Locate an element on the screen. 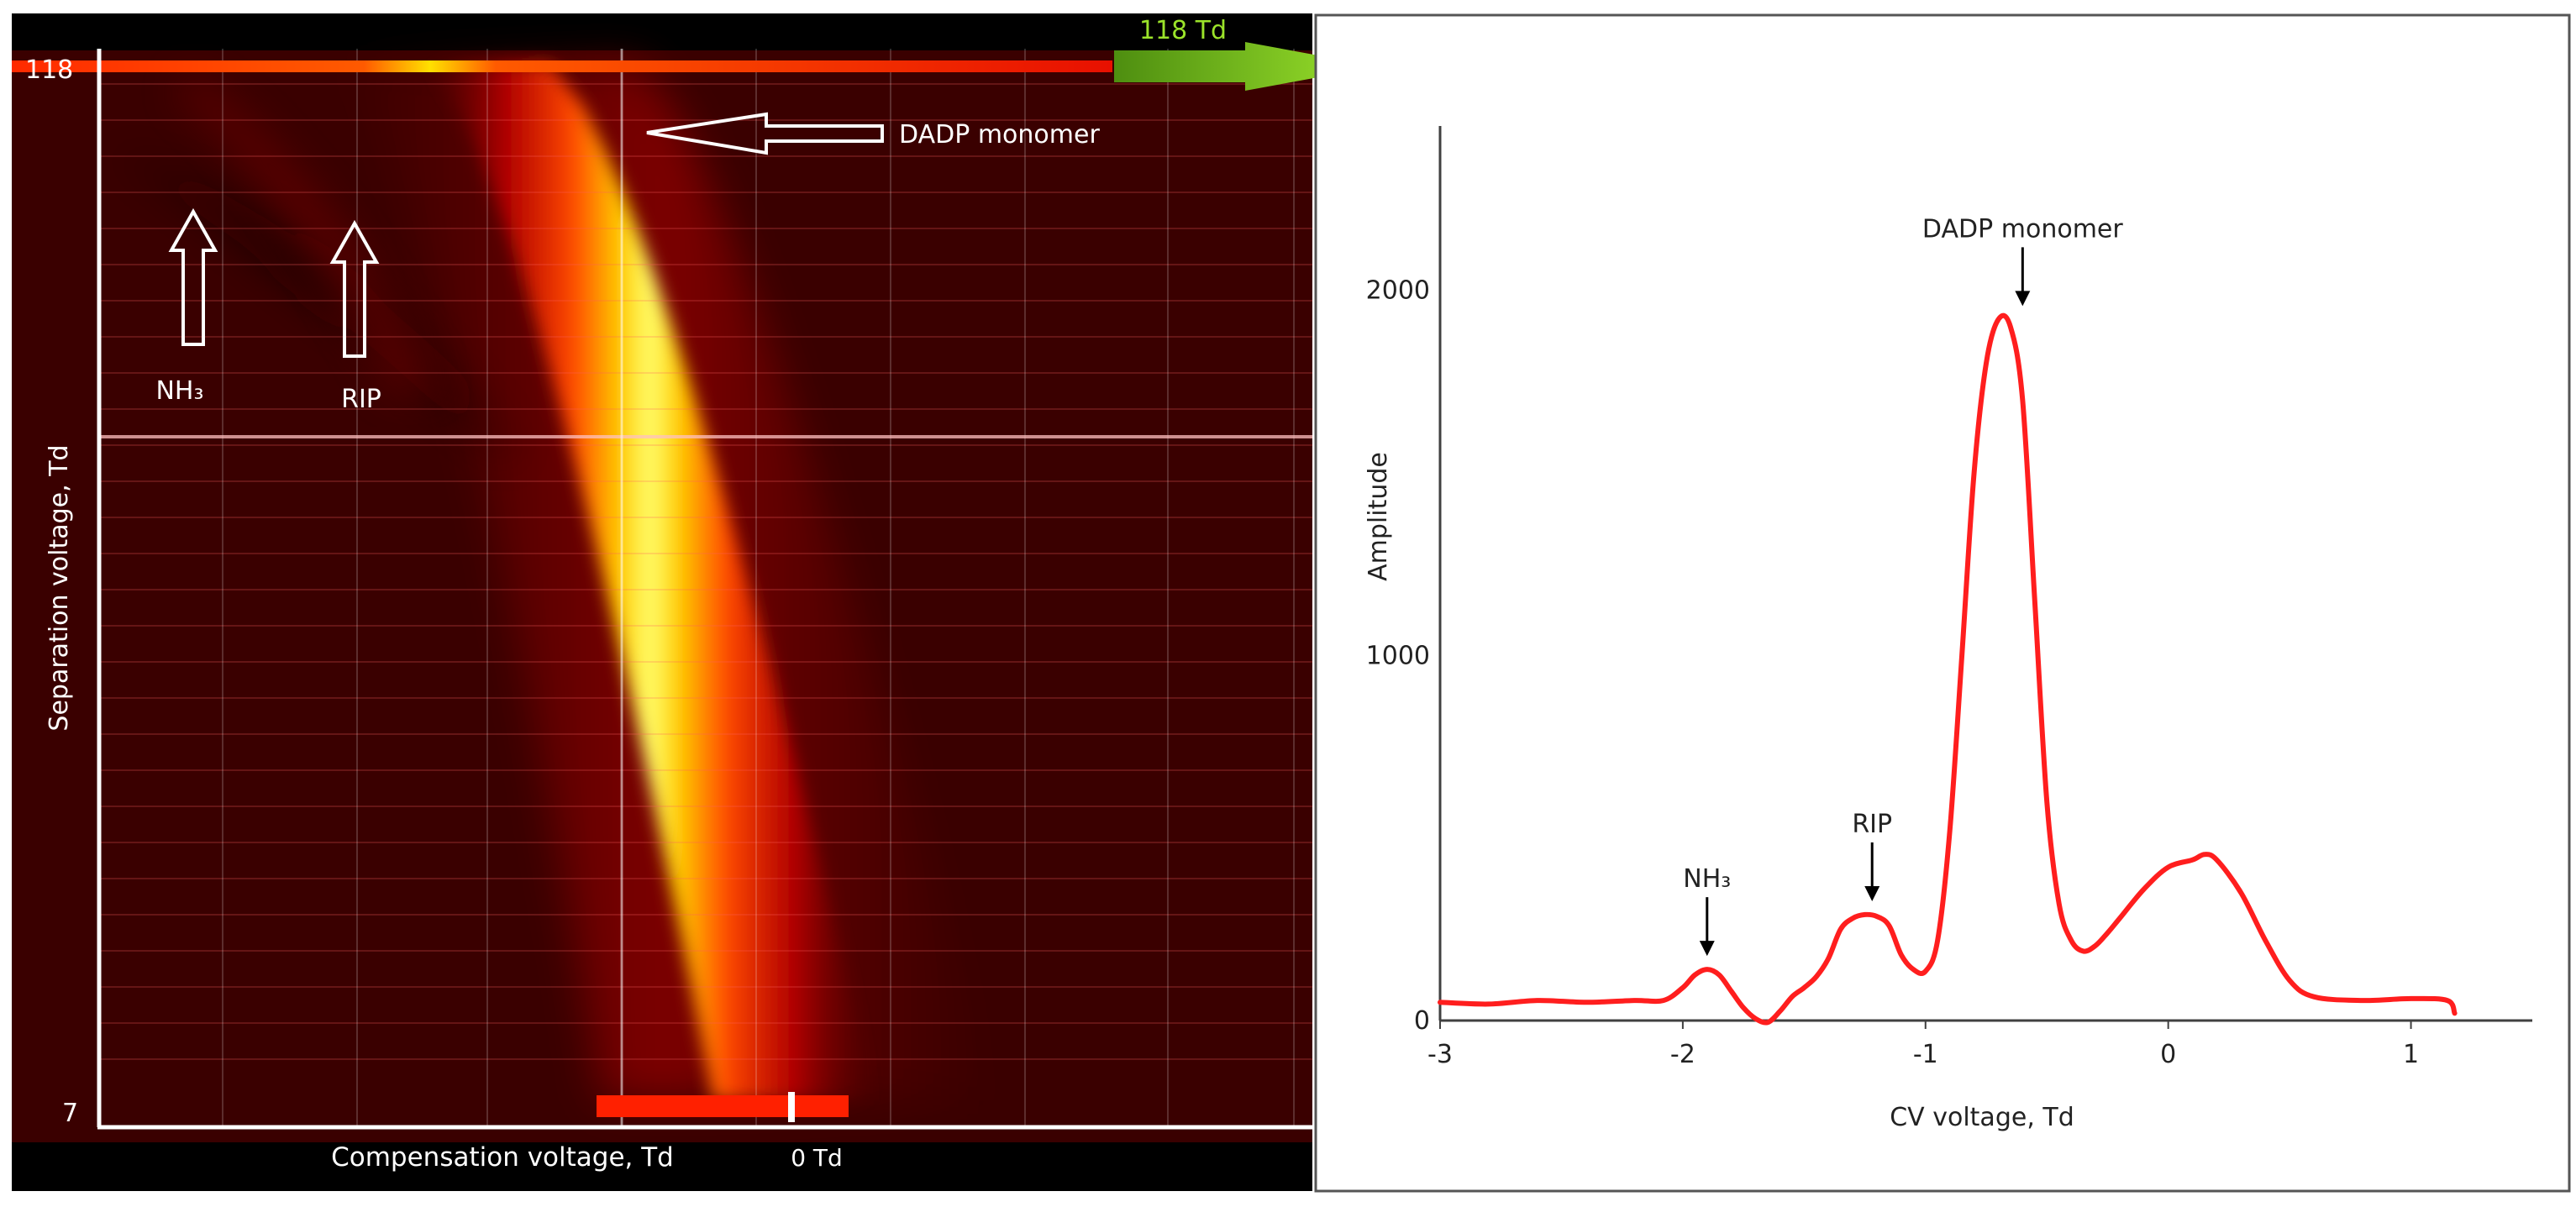  y-tick-labels: 0 1000 2000 is located at coordinates (1398, 656).